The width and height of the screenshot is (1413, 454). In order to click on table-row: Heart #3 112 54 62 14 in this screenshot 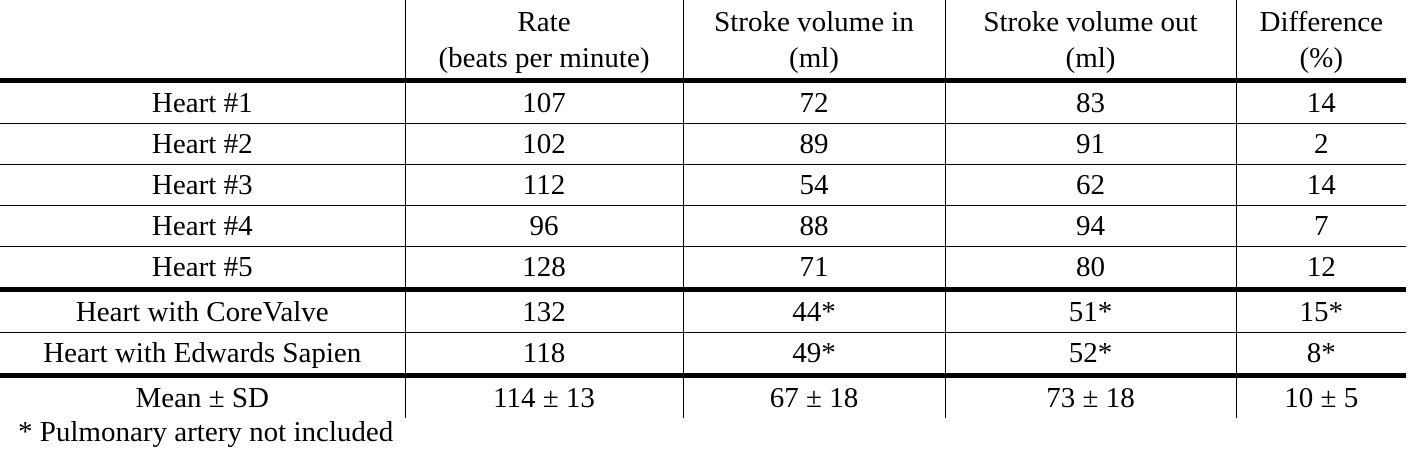, I will do `click(703, 185)`.